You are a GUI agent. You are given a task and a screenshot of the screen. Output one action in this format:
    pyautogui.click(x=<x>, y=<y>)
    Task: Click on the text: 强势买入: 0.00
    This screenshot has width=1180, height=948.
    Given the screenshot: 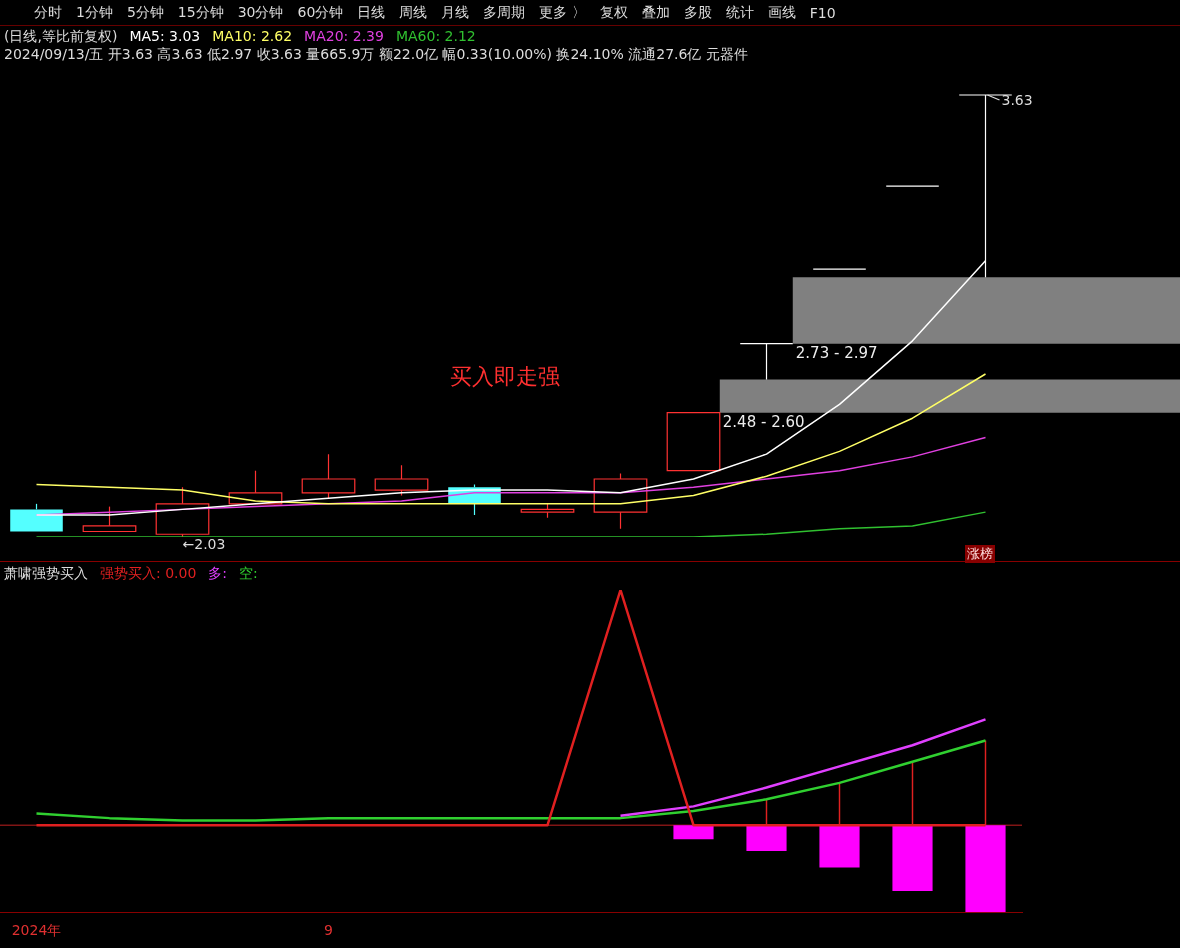 What is the action you would take?
    pyautogui.click(x=148, y=573)
    